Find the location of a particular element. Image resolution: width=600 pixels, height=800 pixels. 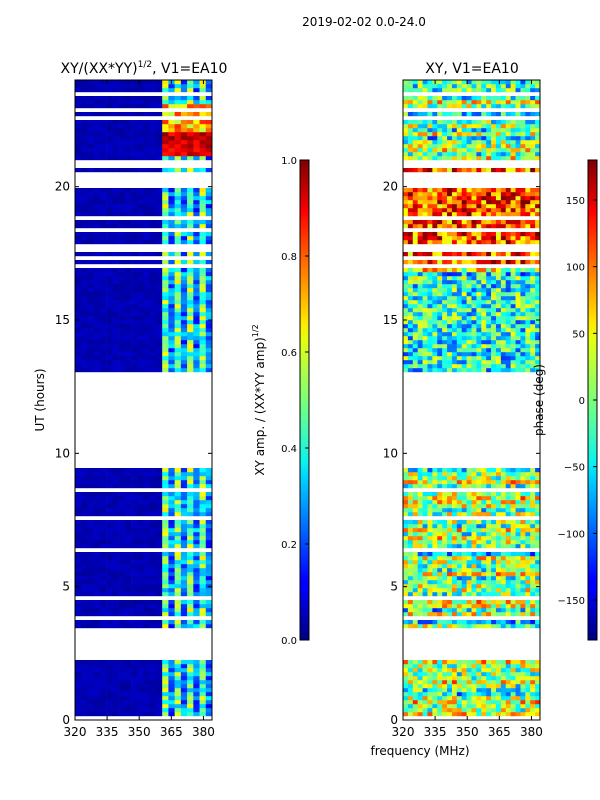

colorbar-tick-label: 0.8 is located at coordinates (289, 257).